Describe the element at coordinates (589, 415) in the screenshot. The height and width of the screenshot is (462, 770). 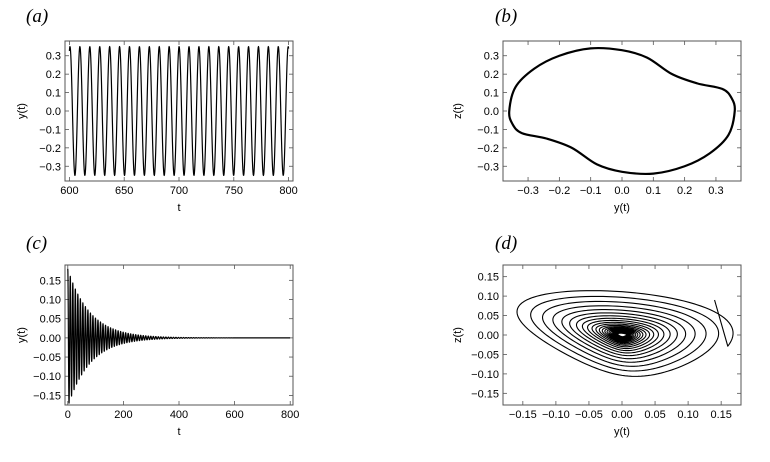
I see `x-tick-label: −0.05` at that location.